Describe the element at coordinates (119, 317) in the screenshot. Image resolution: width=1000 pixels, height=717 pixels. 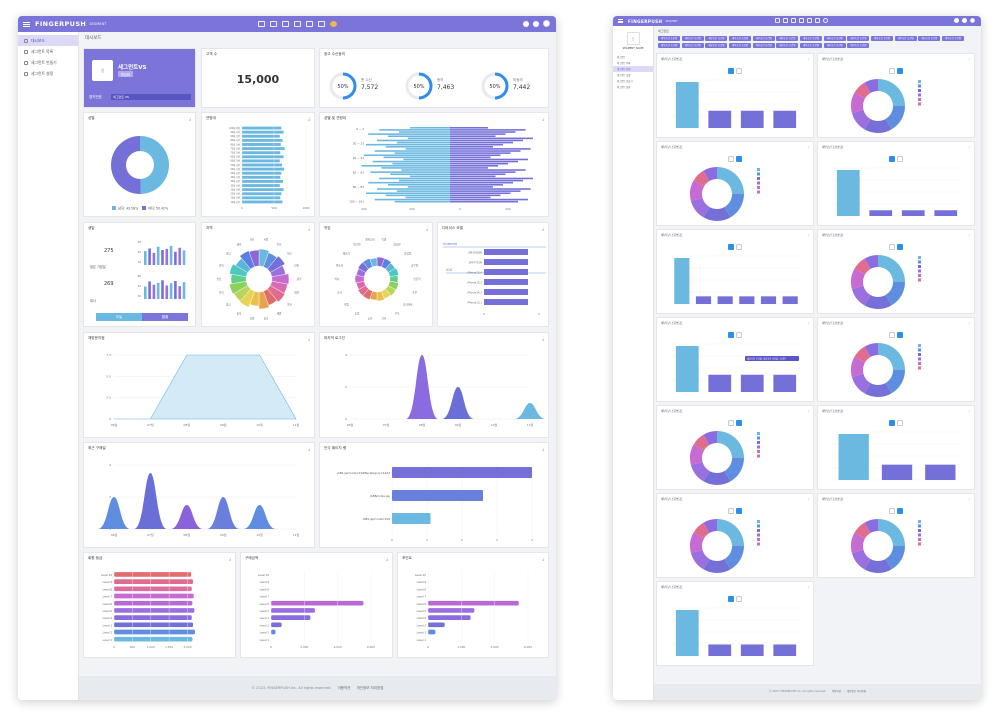
I see `tab-today: 오늘` at that location.